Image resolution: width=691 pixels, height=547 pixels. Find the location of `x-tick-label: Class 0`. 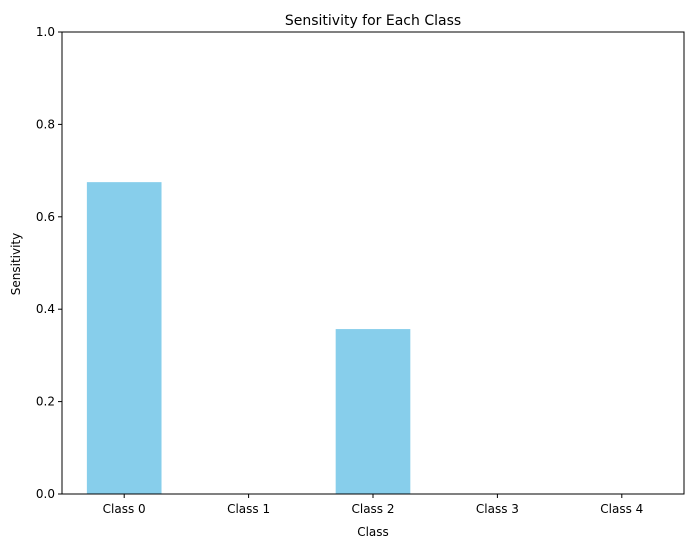

x-tick-label: Class 0 is located at coordinates (124, 509).